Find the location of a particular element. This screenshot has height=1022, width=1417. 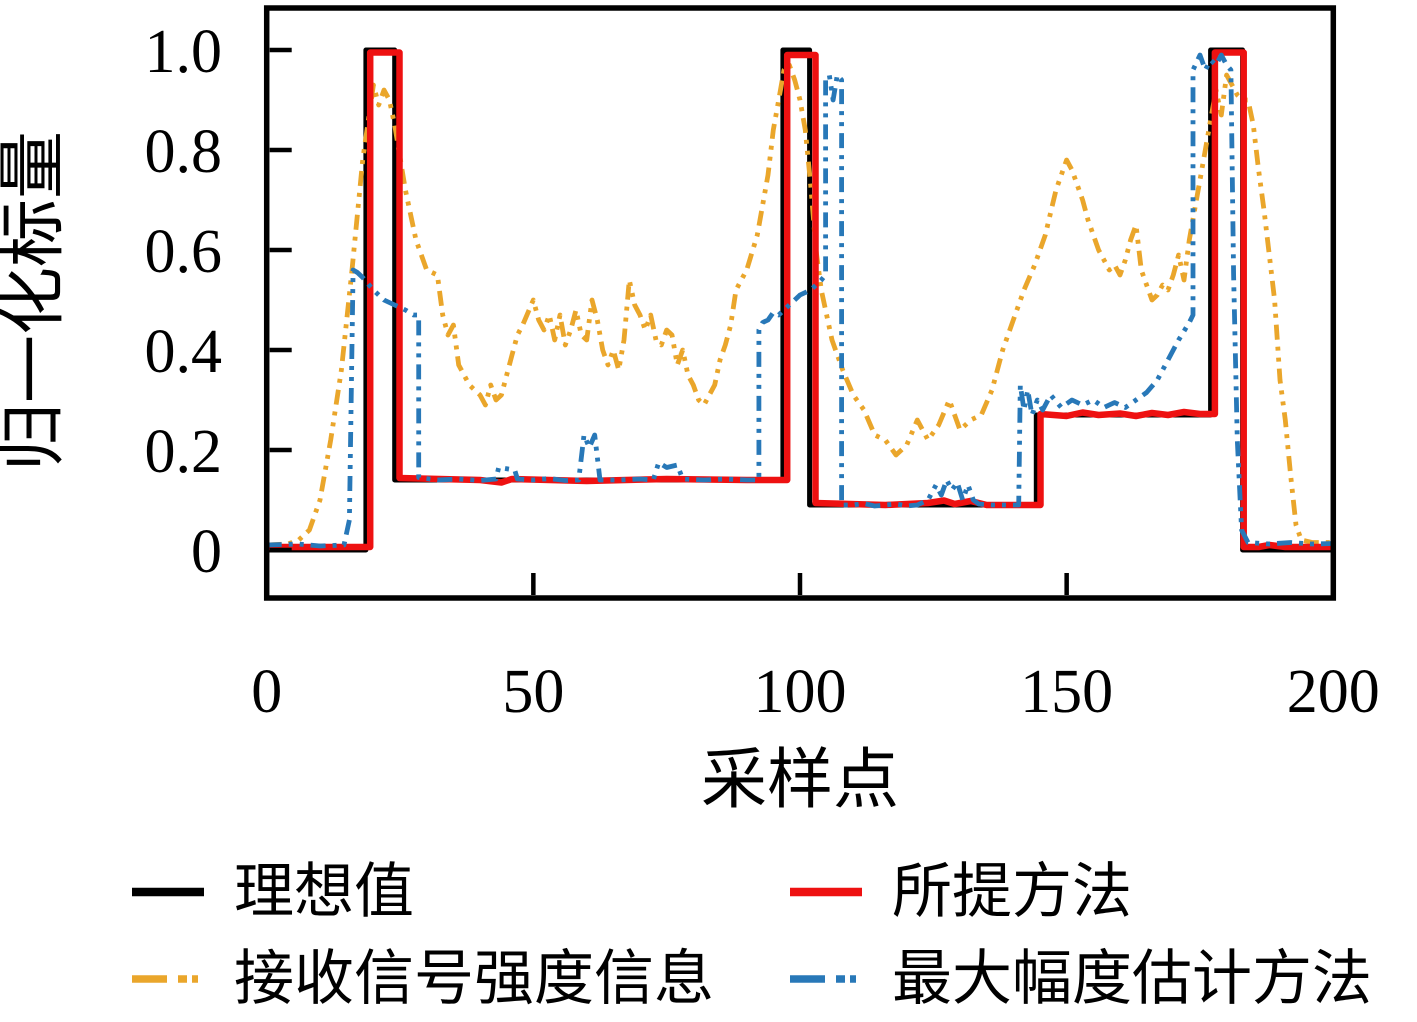

y-tick-label: 0.2 is located at coordinates (184, 452).